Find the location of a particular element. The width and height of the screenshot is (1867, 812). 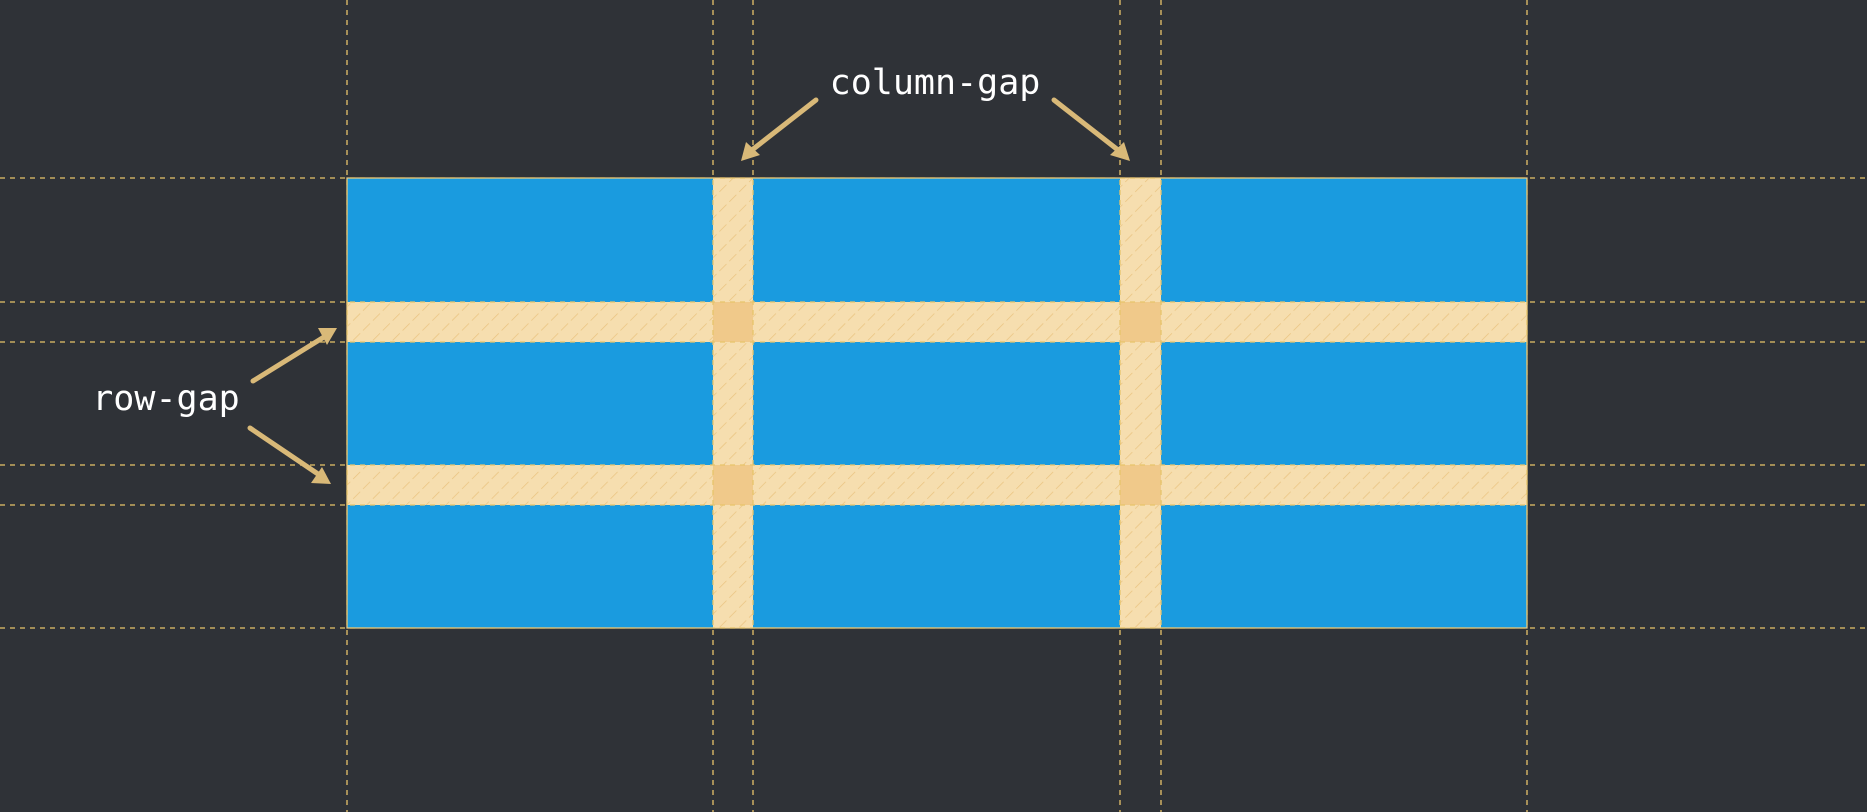

column-gap-arrows is located at coordinates (935, 129).